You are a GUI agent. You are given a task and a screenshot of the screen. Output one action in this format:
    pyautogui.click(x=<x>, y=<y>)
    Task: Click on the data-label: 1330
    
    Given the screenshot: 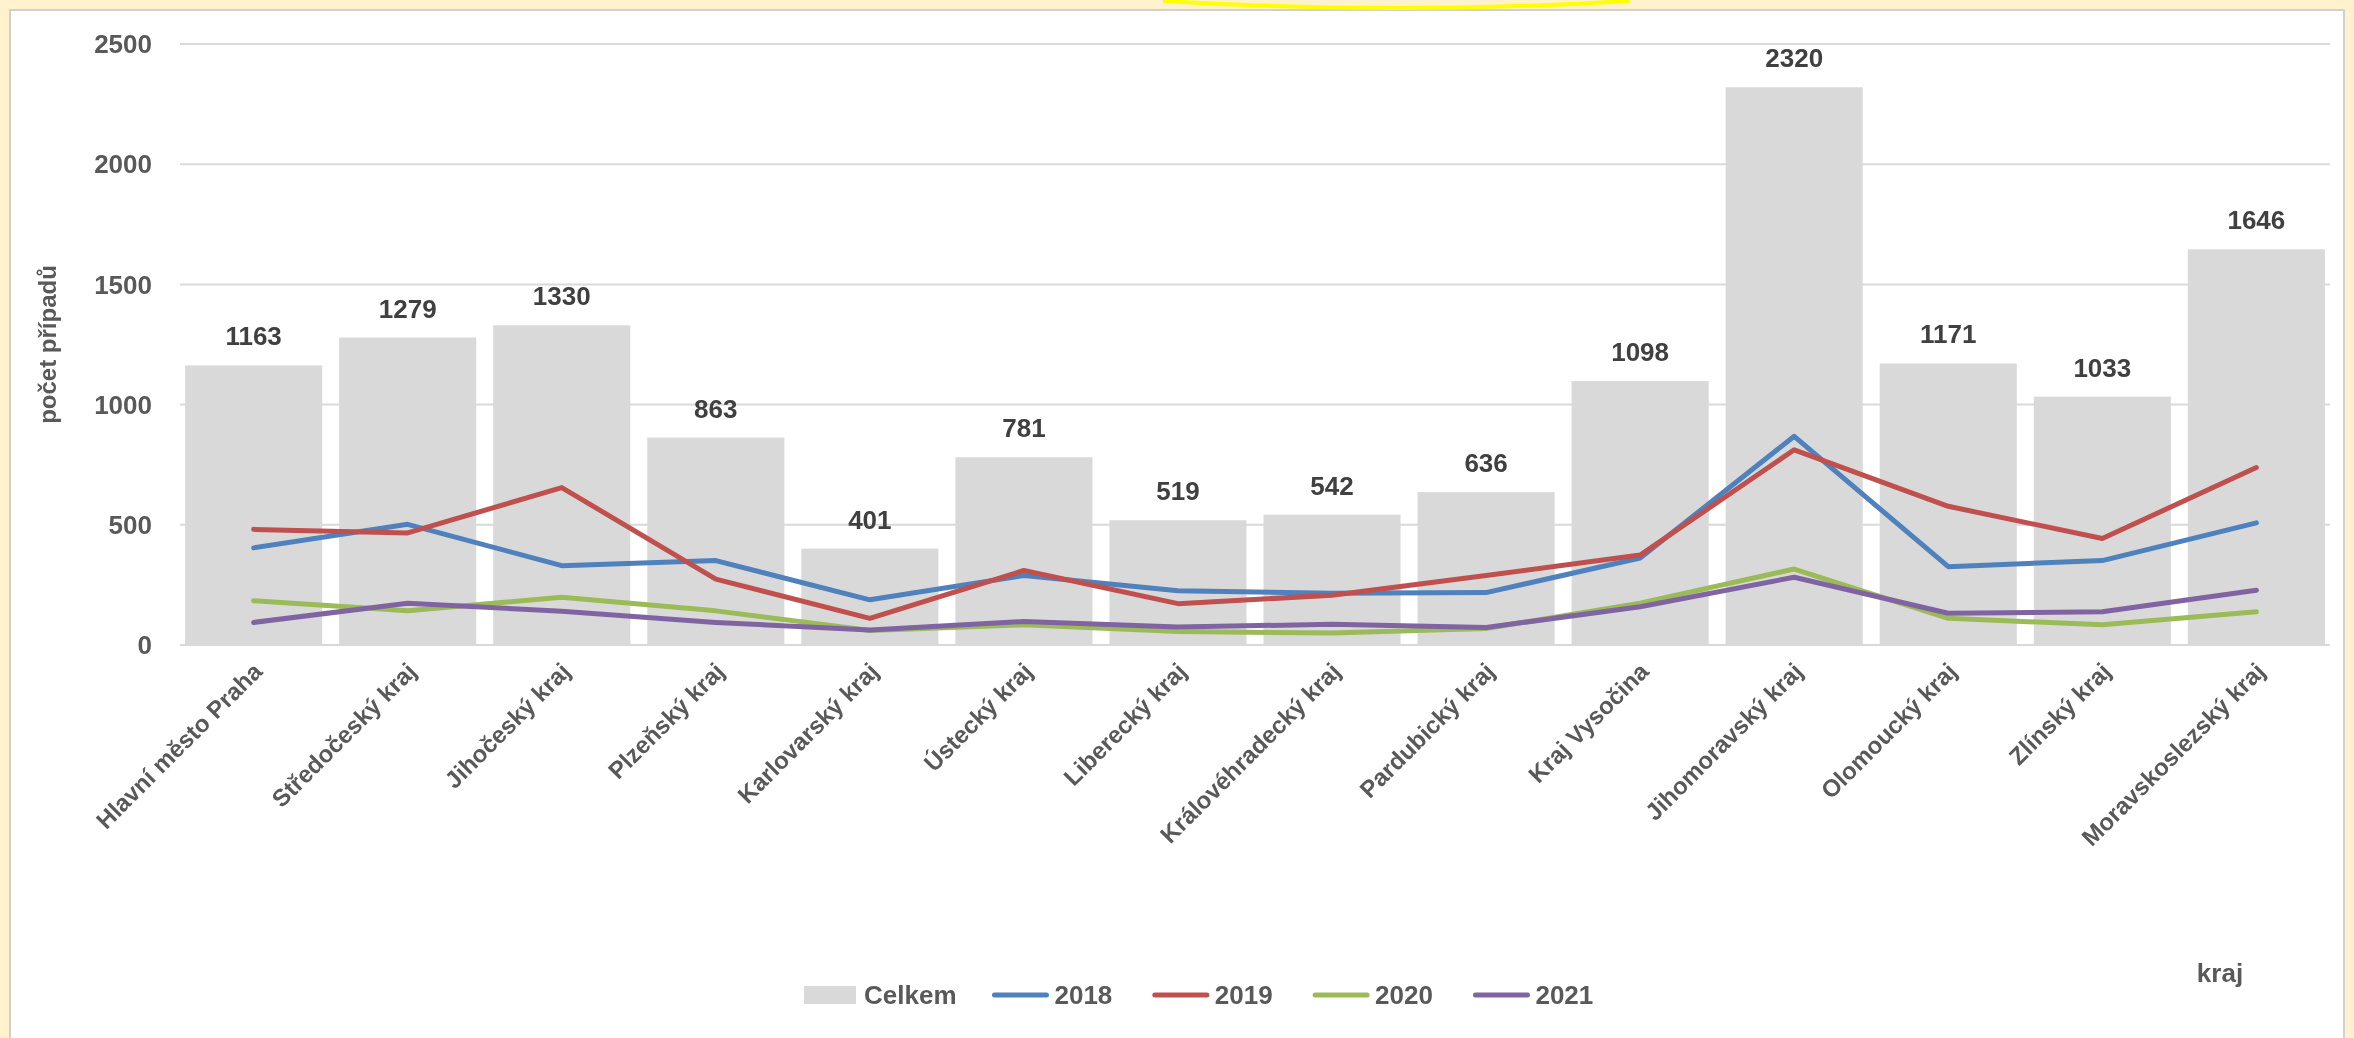 What is the action you would take?
    pyautogui.click(x=561, y=296)
    